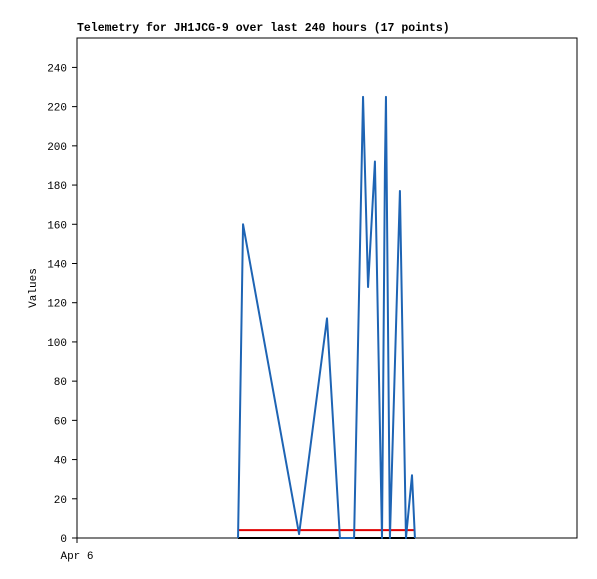 The image size is (597, 579). What do you see at coordinates (57, 344) in the screenshot?
I see `y-tick-label: 100` at bounding box center [57, 344].